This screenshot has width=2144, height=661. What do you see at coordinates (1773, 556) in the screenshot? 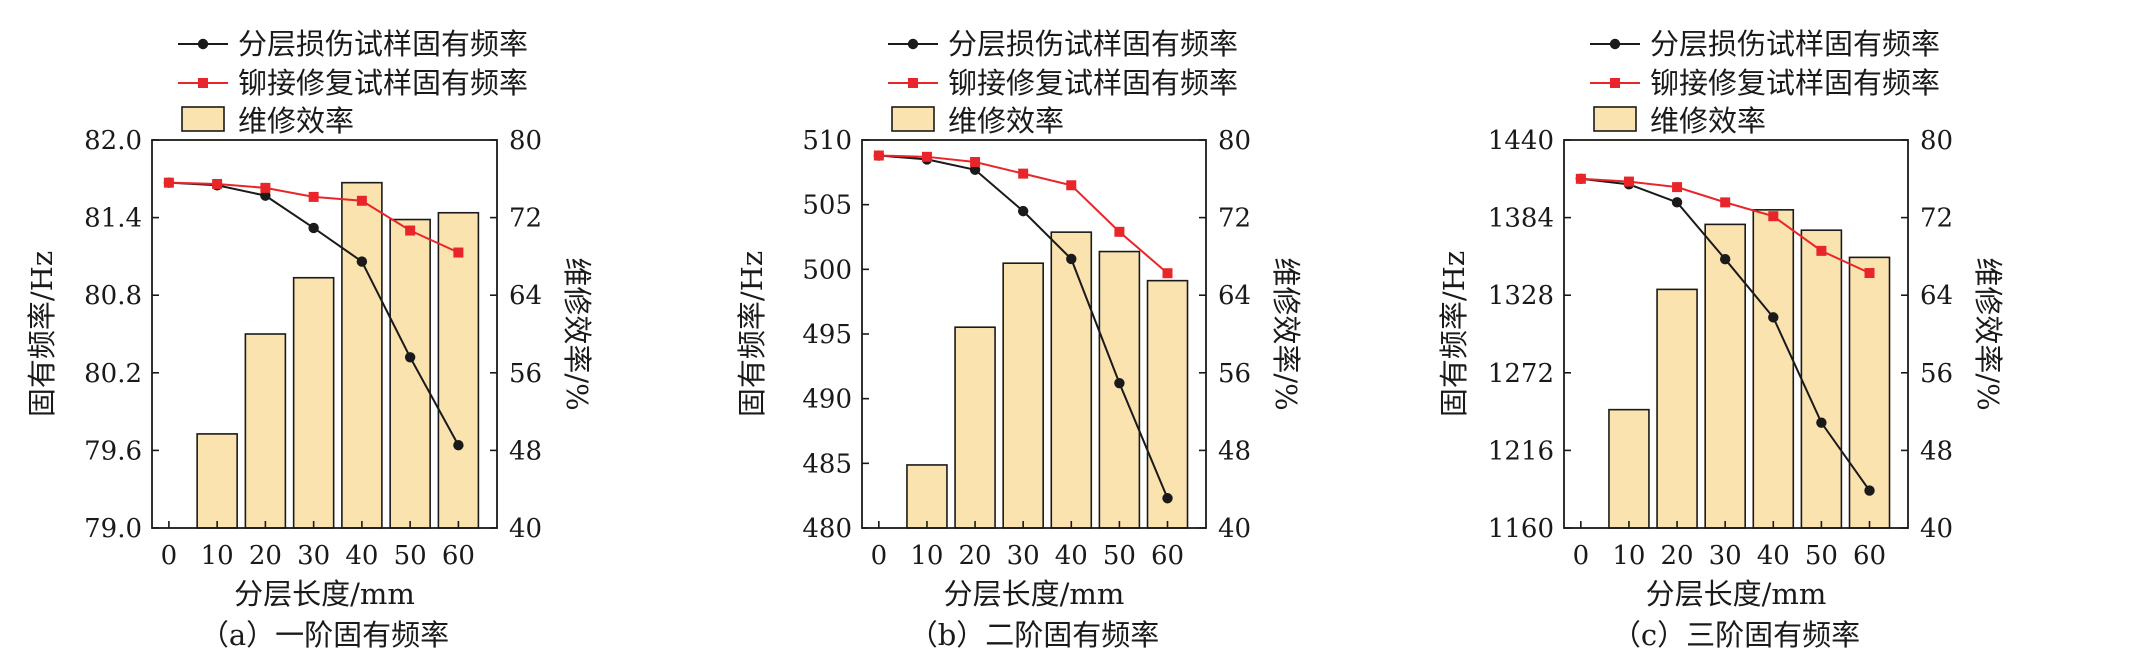
I see `x-tick-label: 40` at bounding box center [1773, 556].